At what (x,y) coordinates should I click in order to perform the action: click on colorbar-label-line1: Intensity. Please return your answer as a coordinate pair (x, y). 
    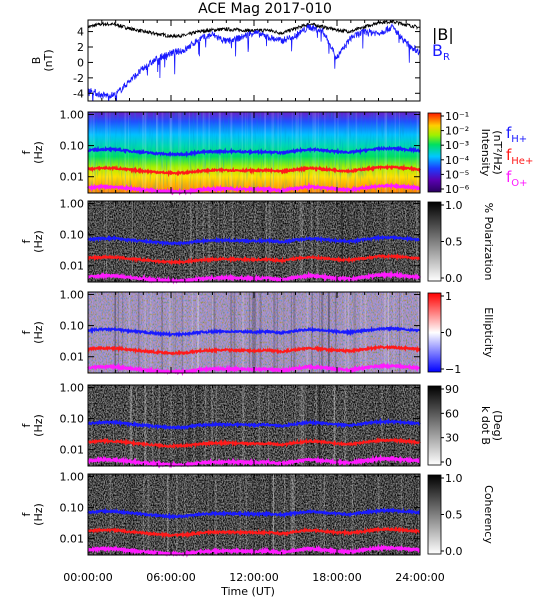
    Looking at the image, I should click on (485, 153).